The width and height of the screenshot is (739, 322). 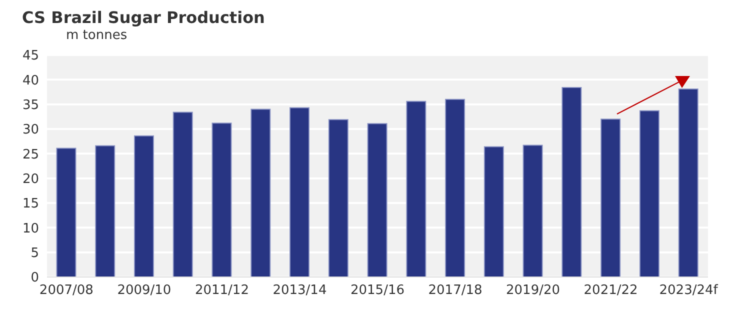 What do you see at coordinates (221, 290) in the screenshot?
I see `x-tick-label: 2011/12` at bounding box center [221, 290].